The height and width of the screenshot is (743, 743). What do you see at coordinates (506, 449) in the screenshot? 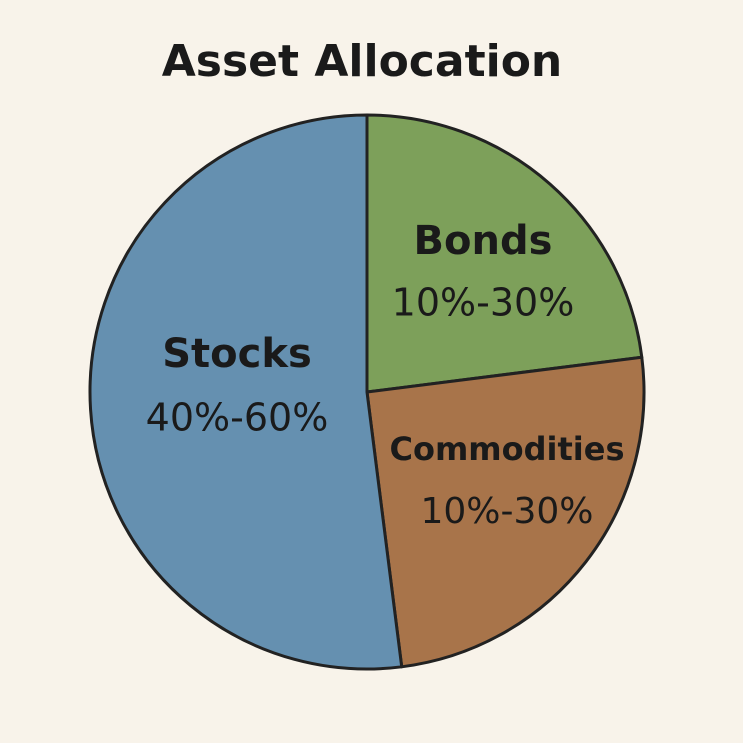
I see `slice-label: Commodities` at bounding box center [506, 449].